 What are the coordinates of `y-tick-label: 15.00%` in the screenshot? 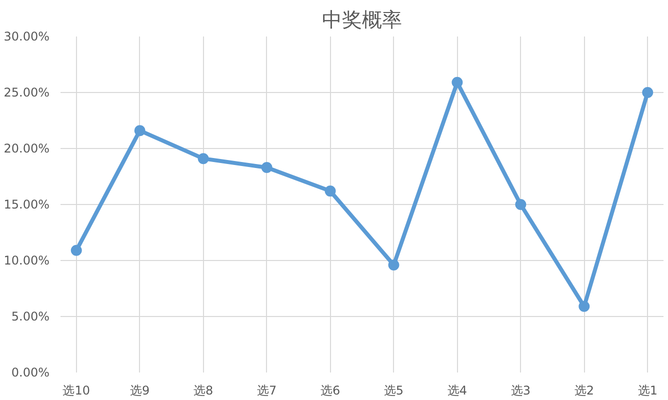 It's located at (27, 205).